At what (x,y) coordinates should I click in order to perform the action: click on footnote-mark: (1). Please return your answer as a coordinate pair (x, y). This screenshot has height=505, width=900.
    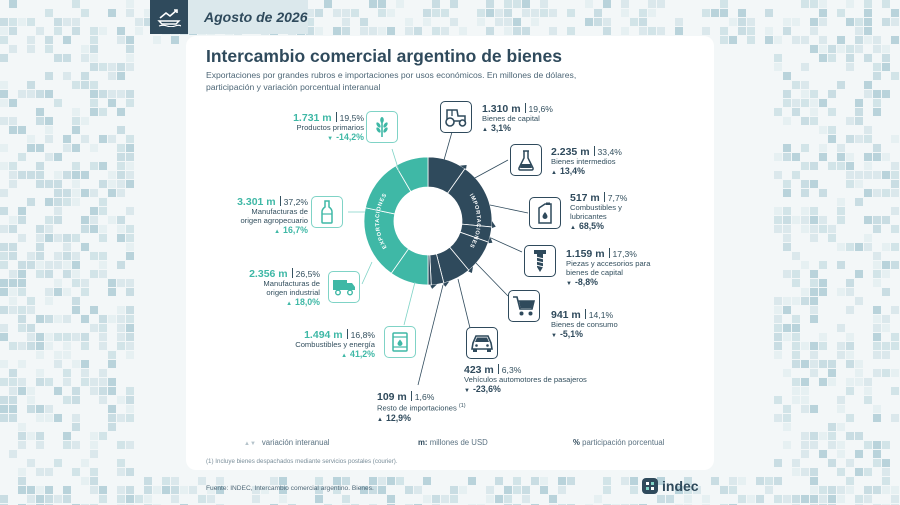
    Looking at the image, I should click on (462, 406).